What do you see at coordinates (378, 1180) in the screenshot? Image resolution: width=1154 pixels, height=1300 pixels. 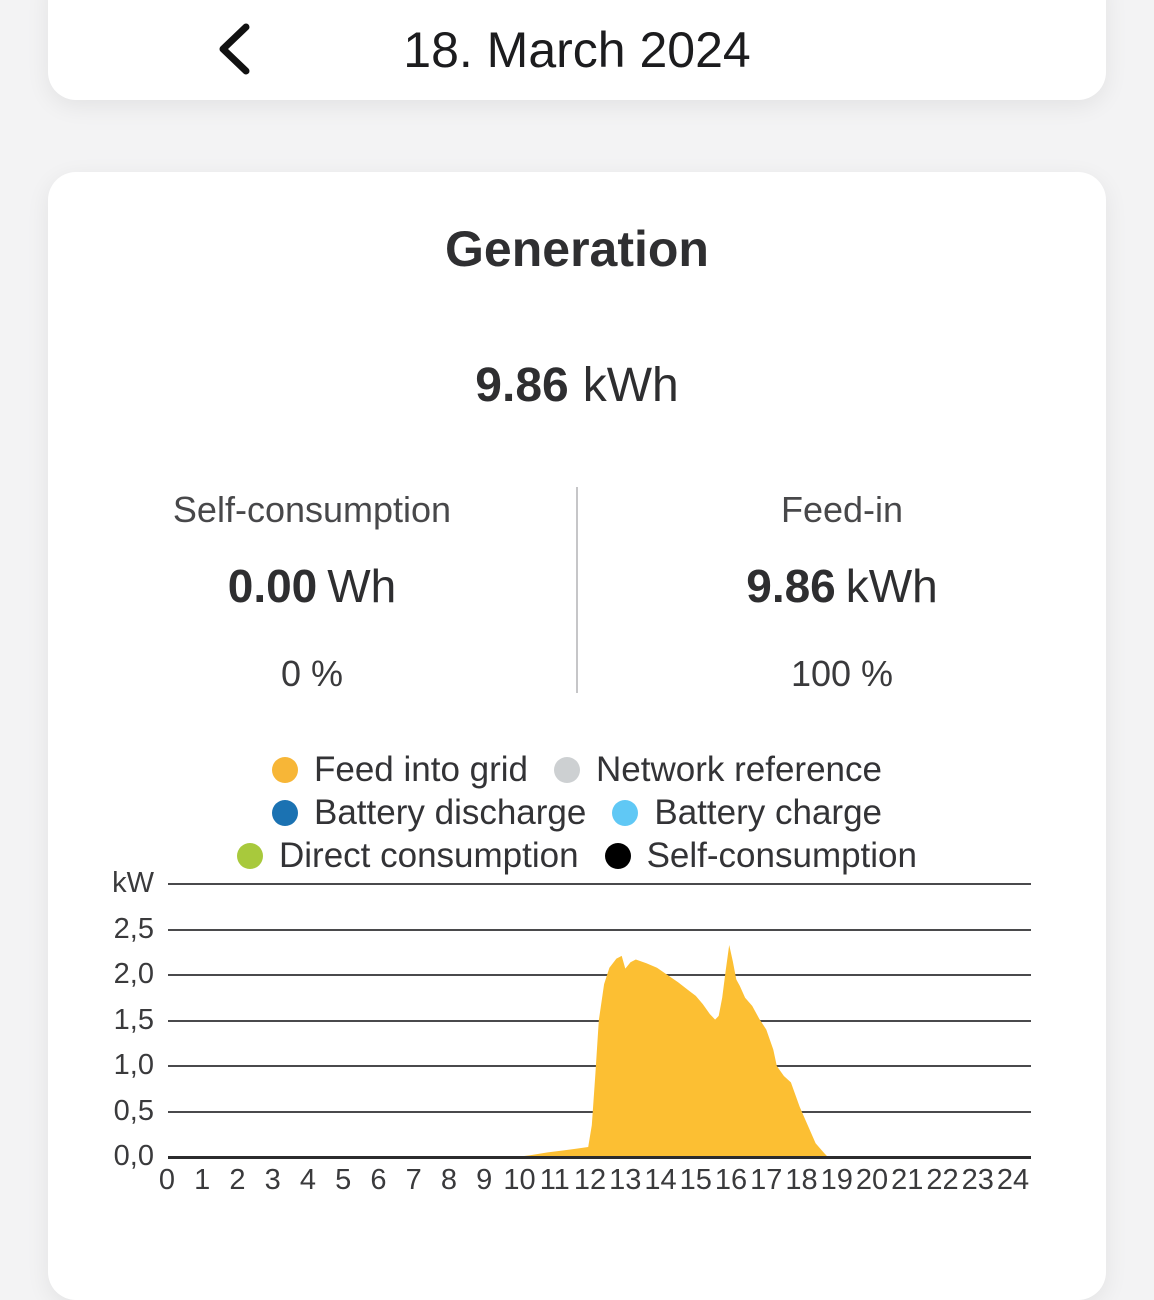 I see `x-tick-label: 6` at bounding box center [378, 1180].